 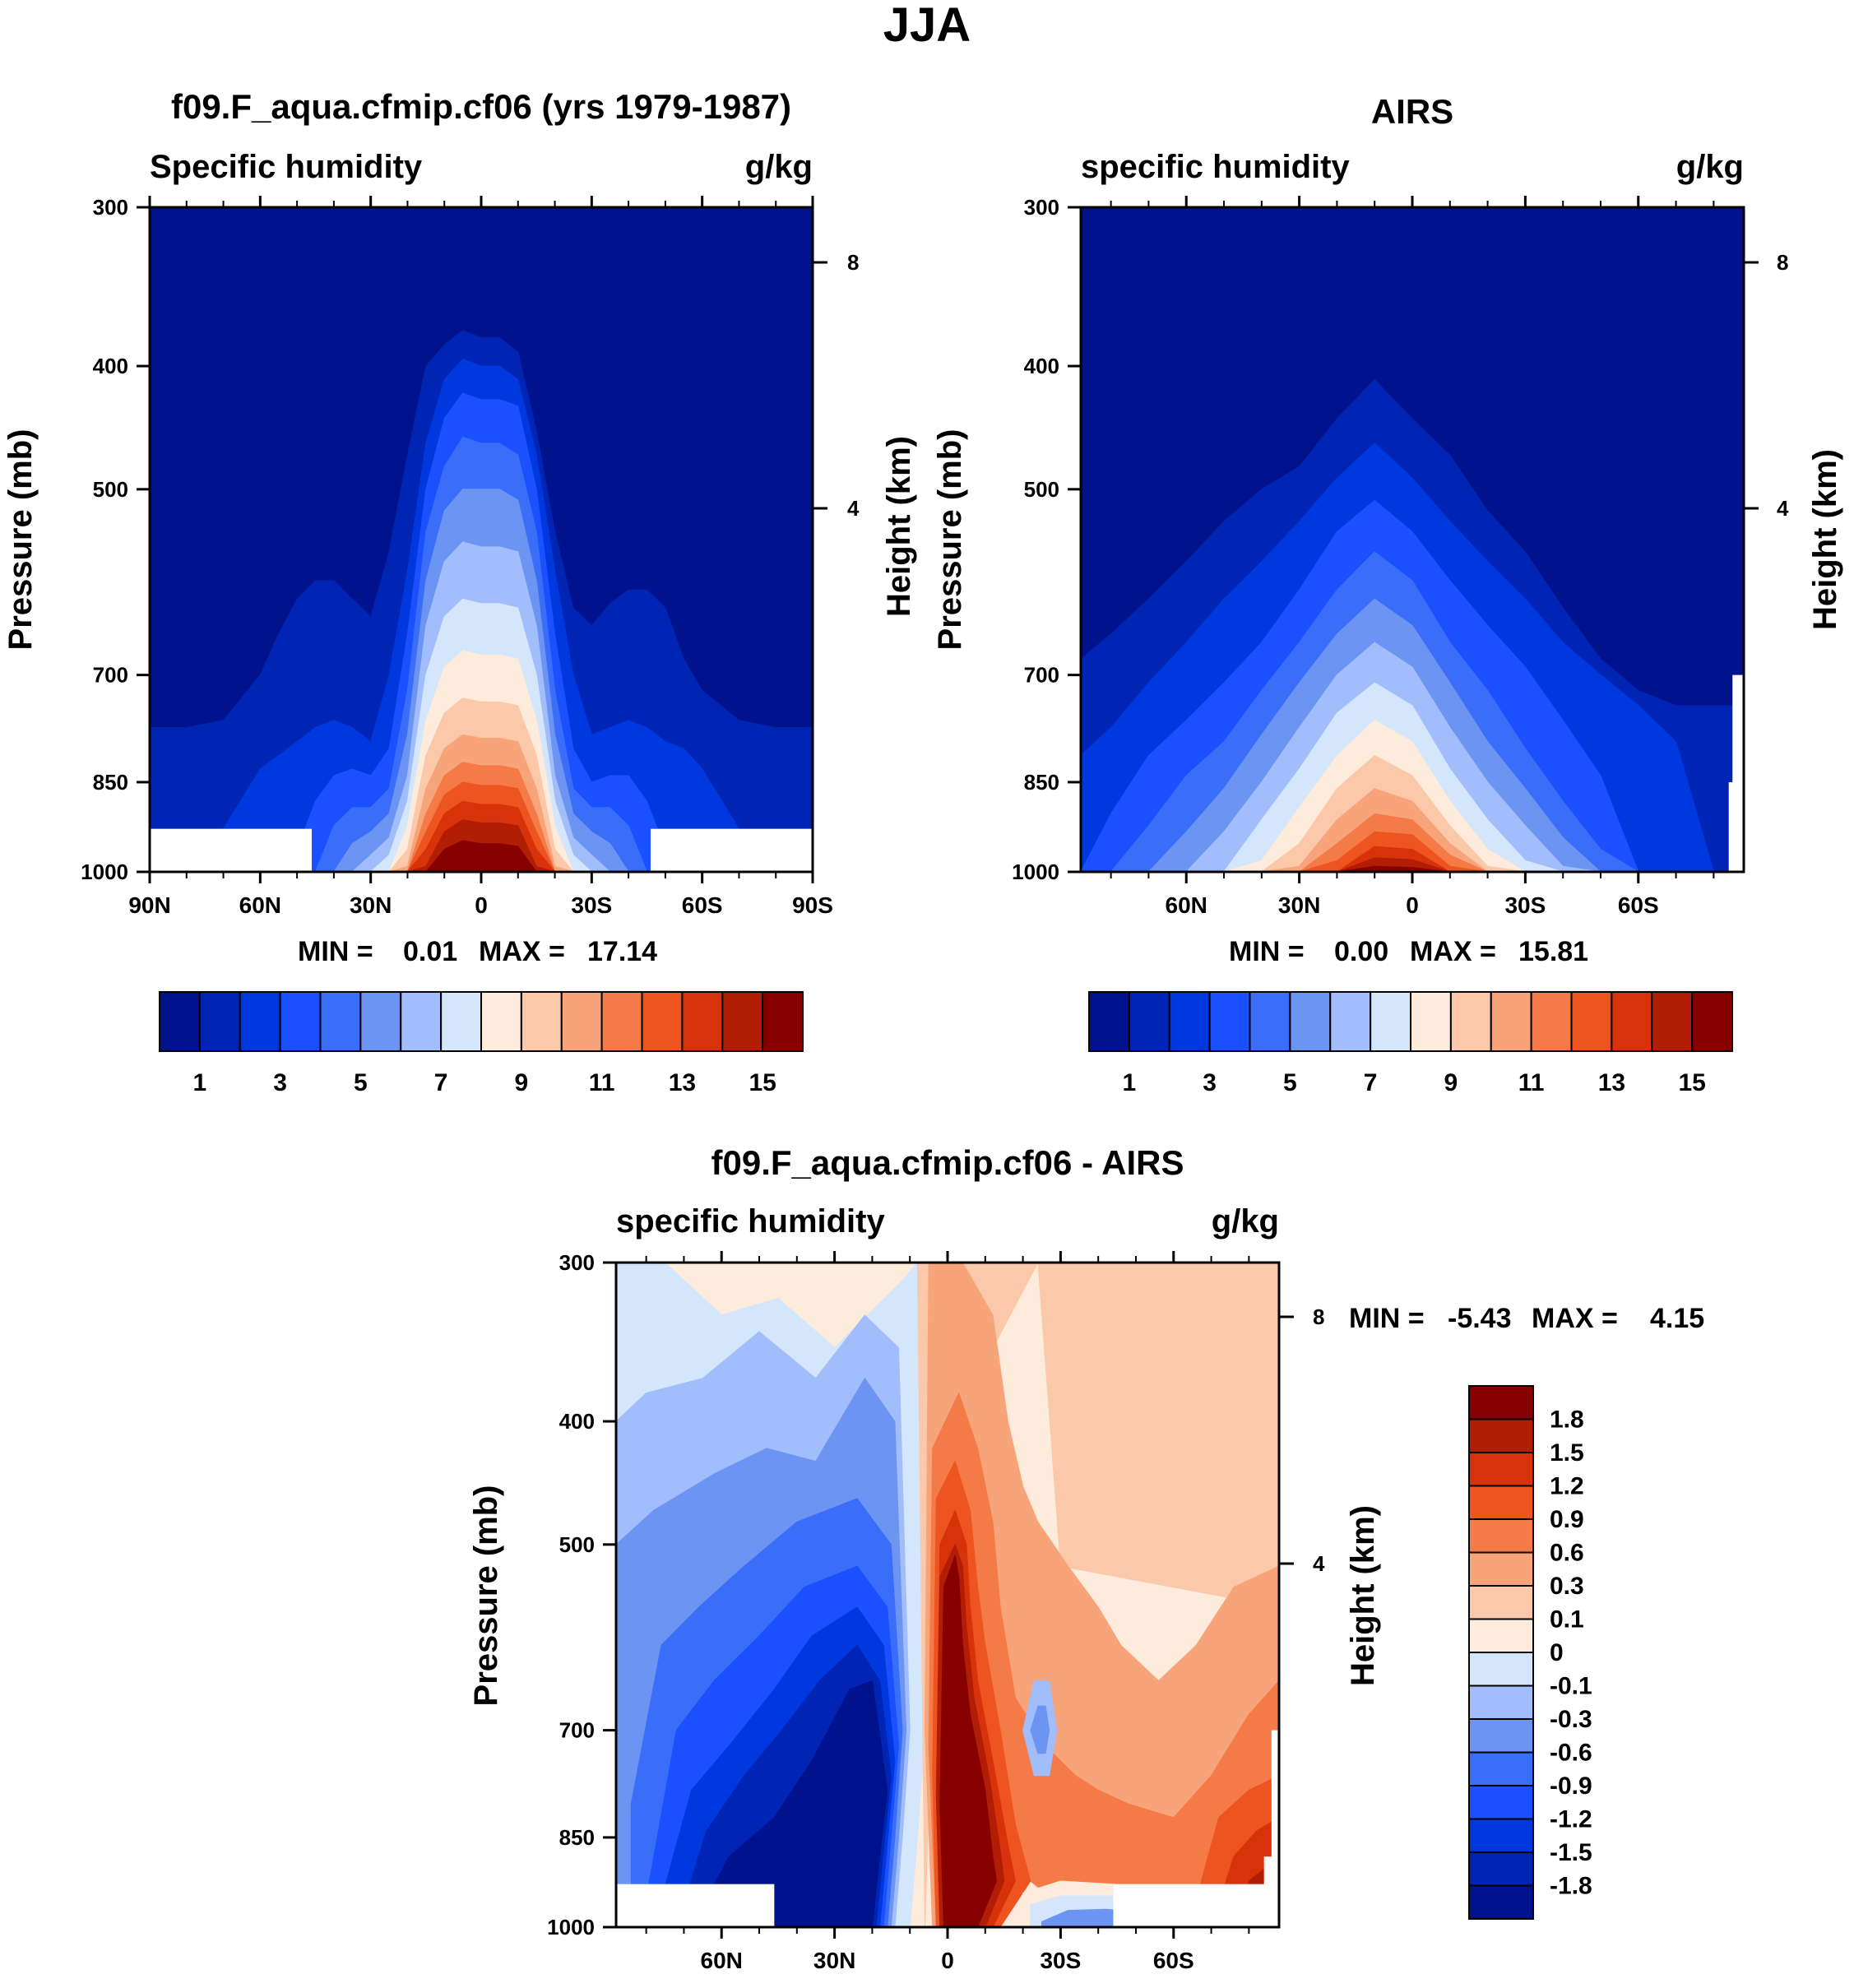 I want to click on diff-x-tick-label: 60S, so click(x=1173, y=1961).